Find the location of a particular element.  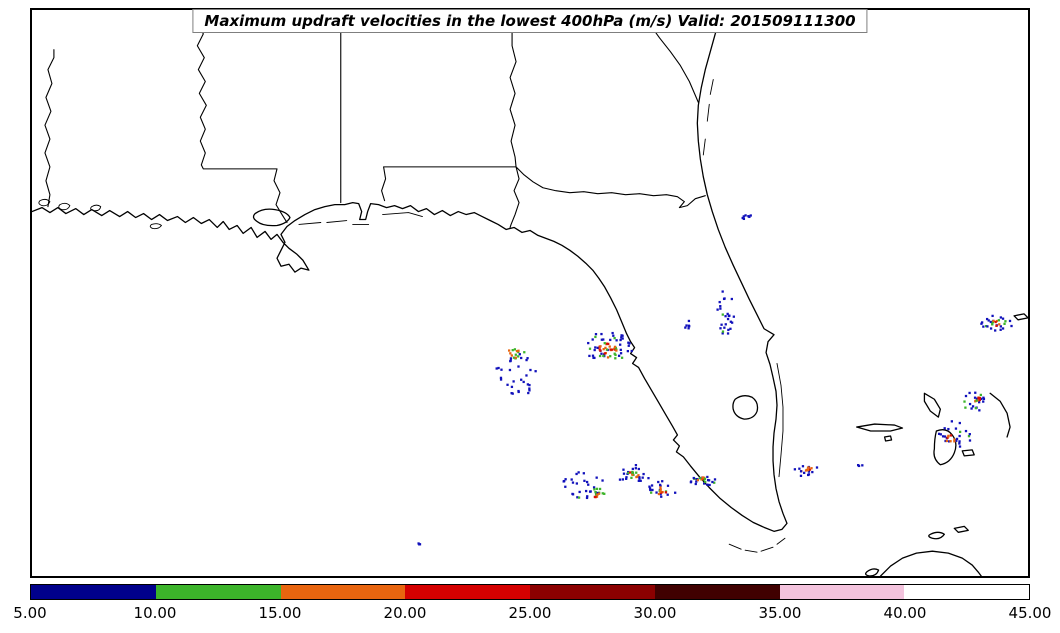

lagoon-line is located at coordinates (780, 420).